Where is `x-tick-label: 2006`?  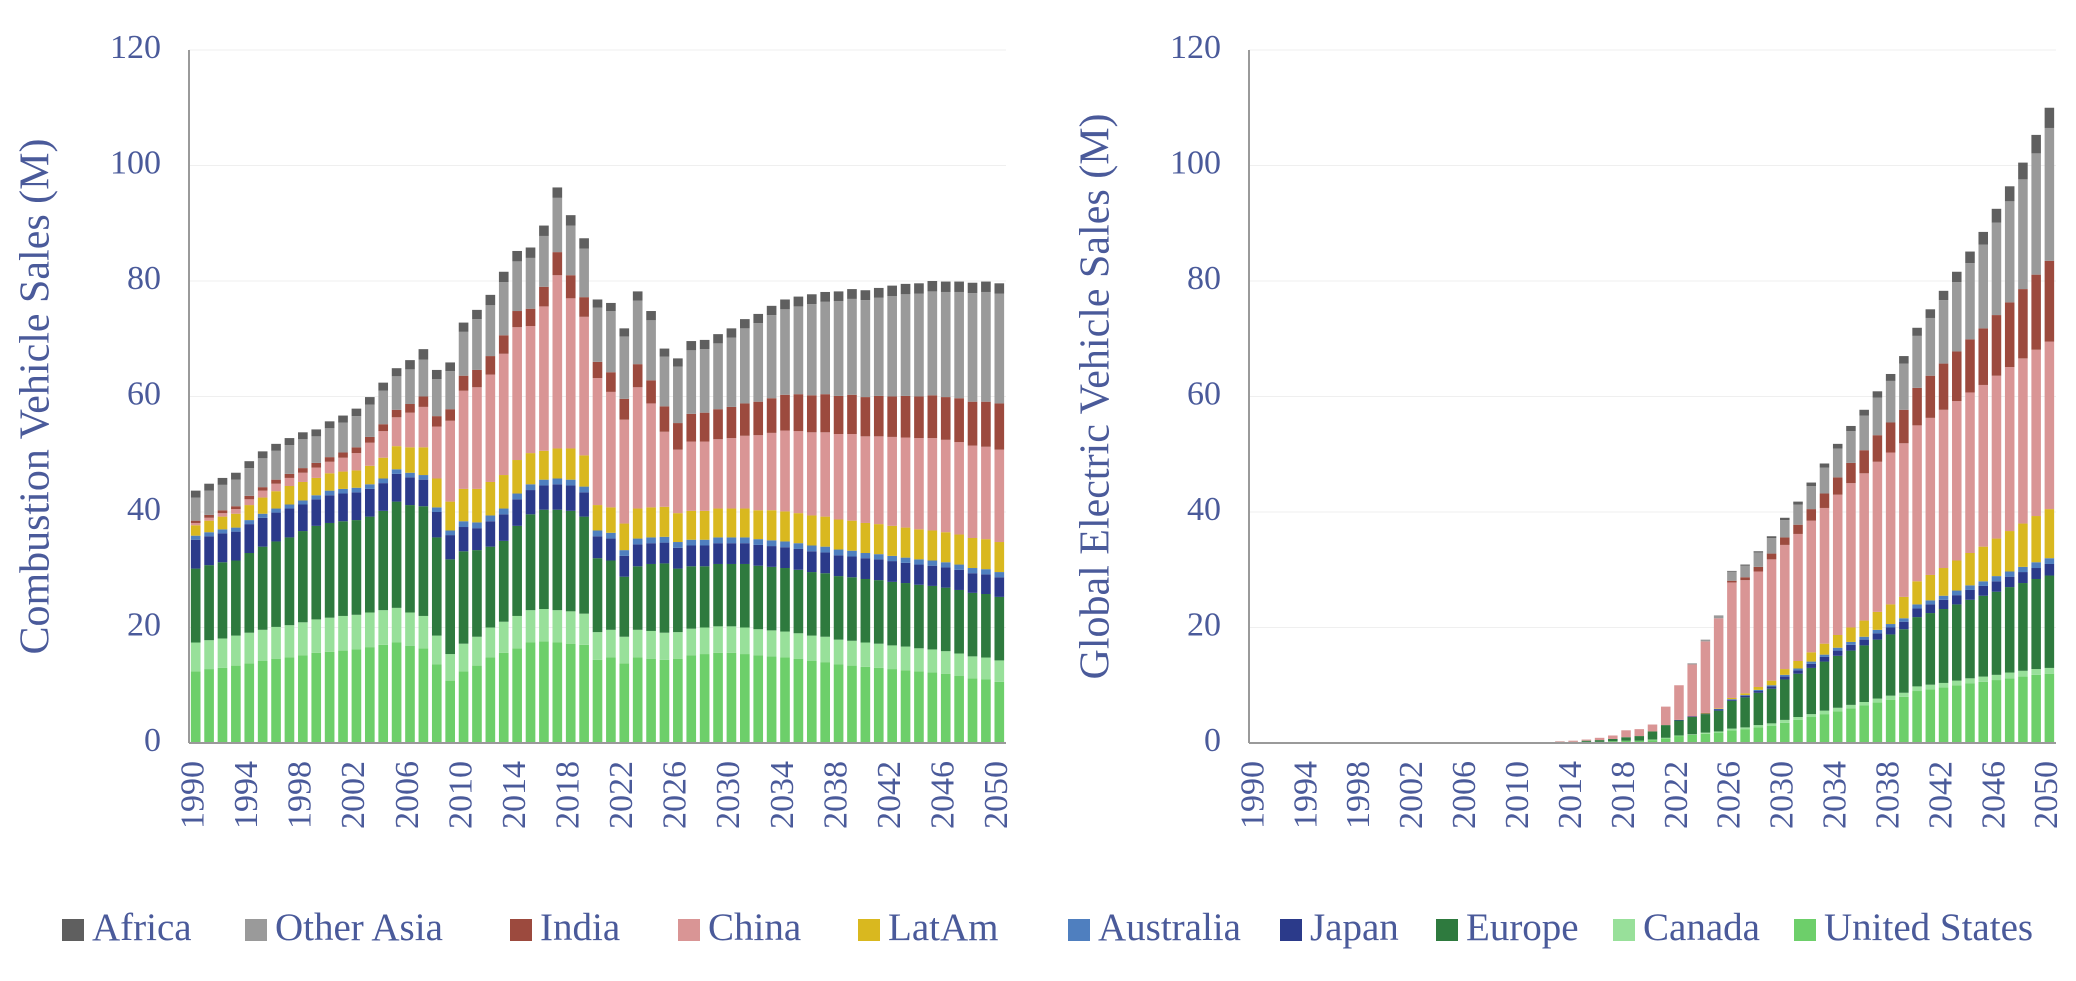 x-tick-label: 2006 is located at coordinates (1464, 795).